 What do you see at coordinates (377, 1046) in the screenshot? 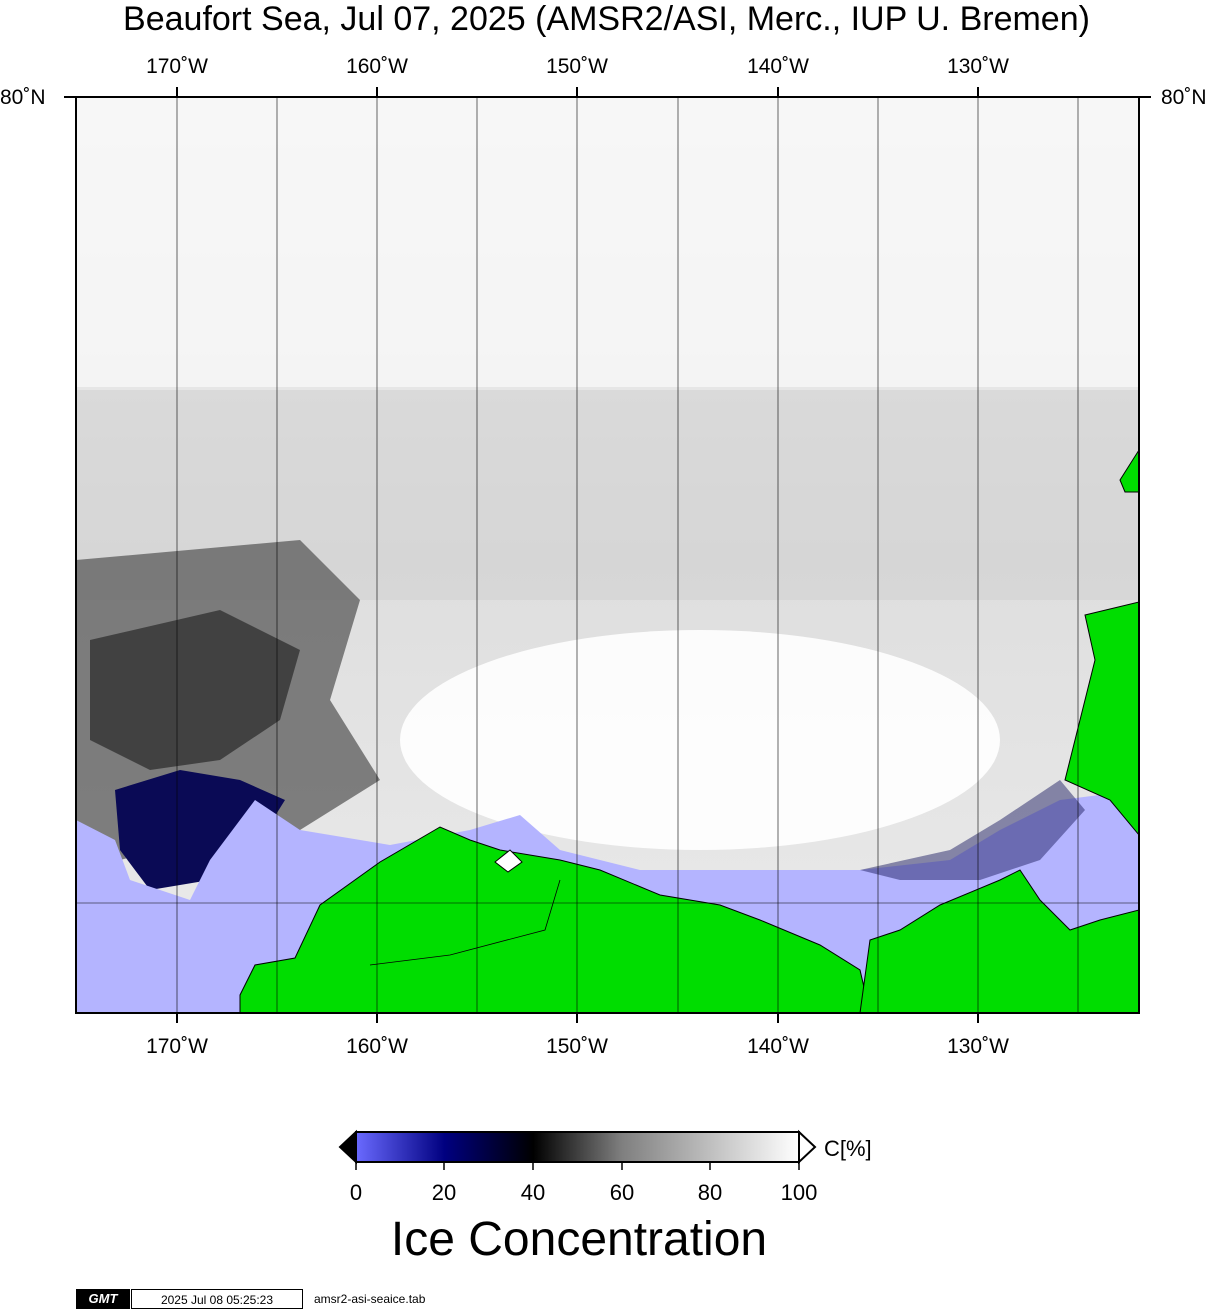
I see `lon-tick-bottom-160w: 160˚W` at bounding box center [377, 1046].